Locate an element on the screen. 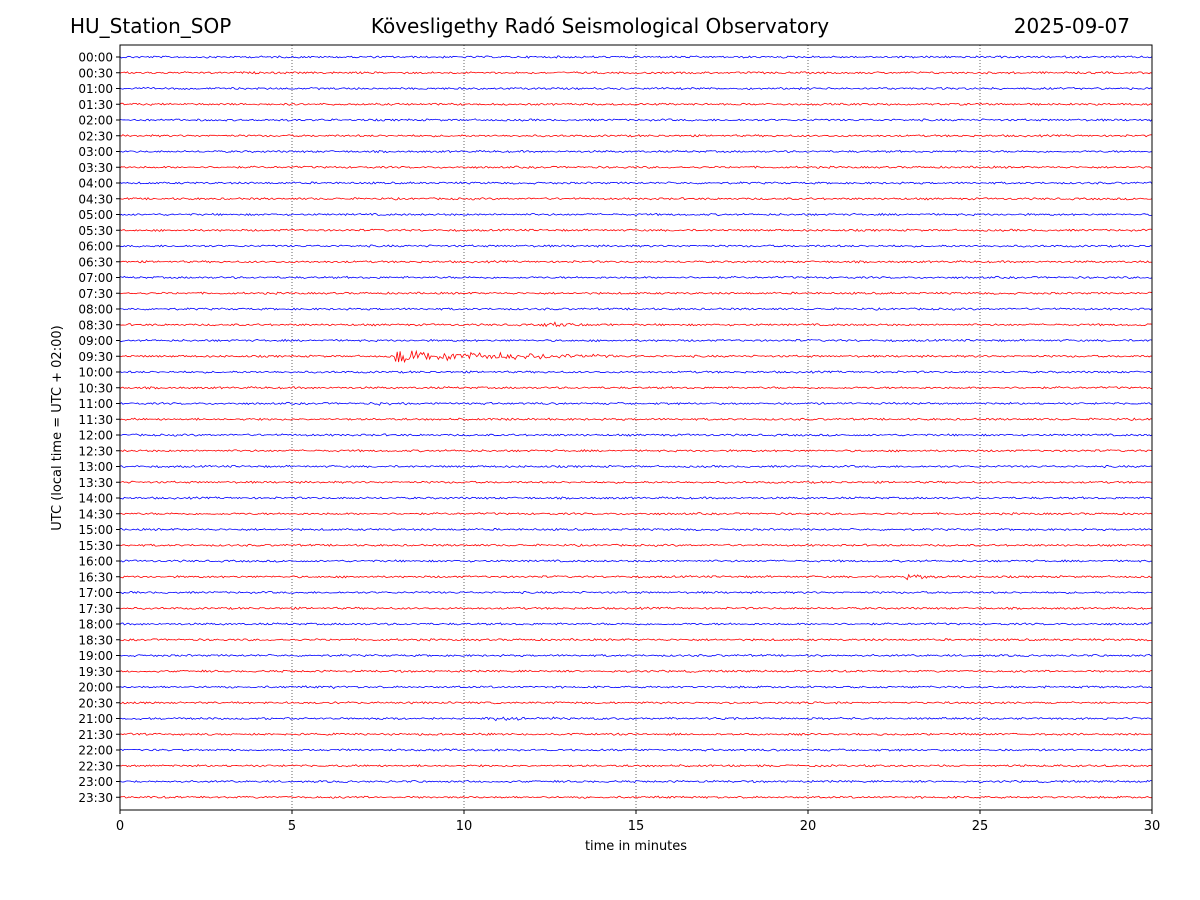 The width and height of the screenshot is (1200, 900). y-tick-label: 21:00 is located at coordinates (95, 719).